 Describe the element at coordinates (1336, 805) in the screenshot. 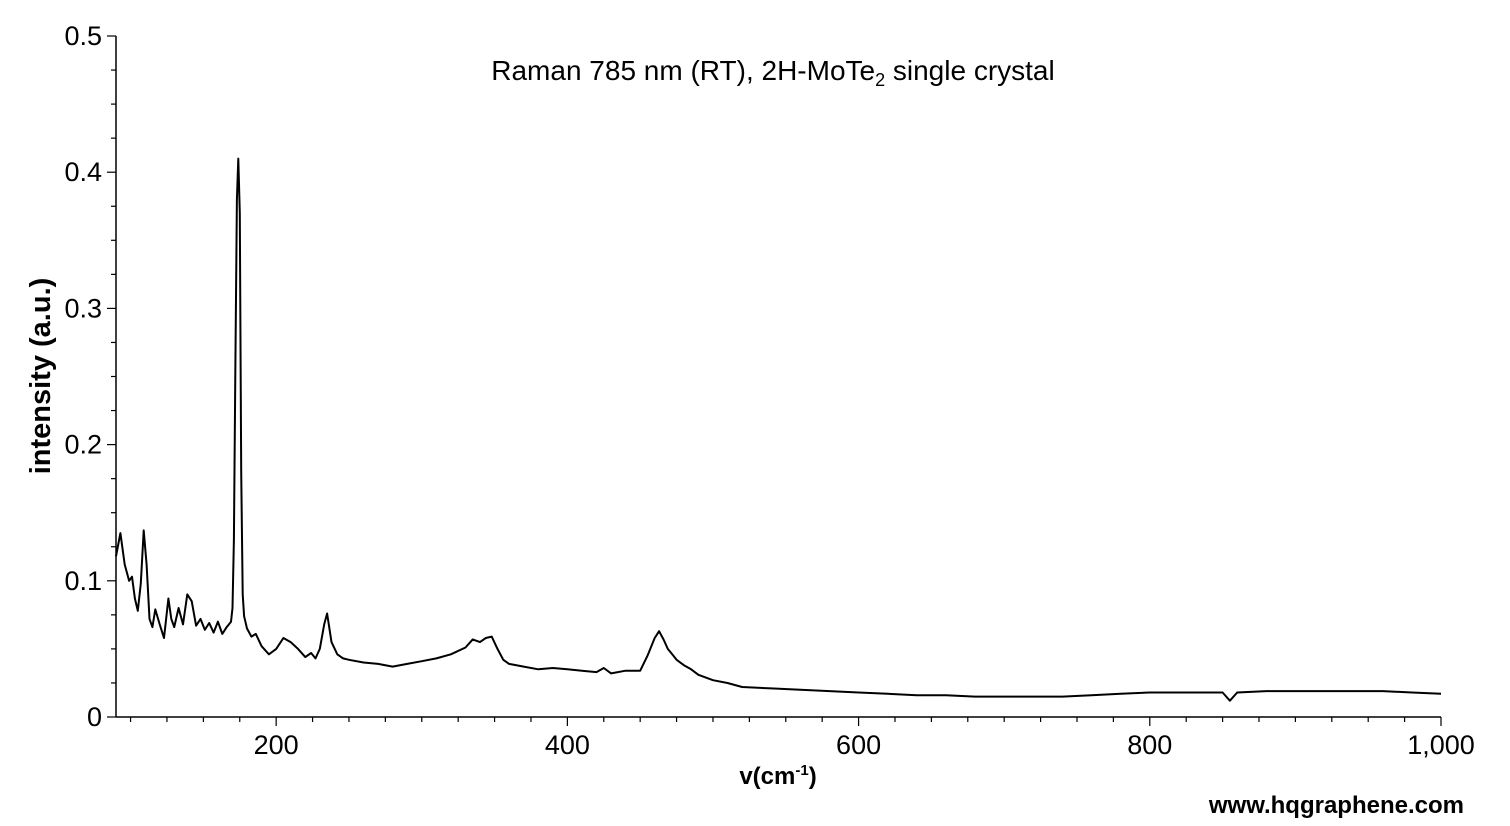

I see `watermark-url: www.hqgraphene.com` at that location.